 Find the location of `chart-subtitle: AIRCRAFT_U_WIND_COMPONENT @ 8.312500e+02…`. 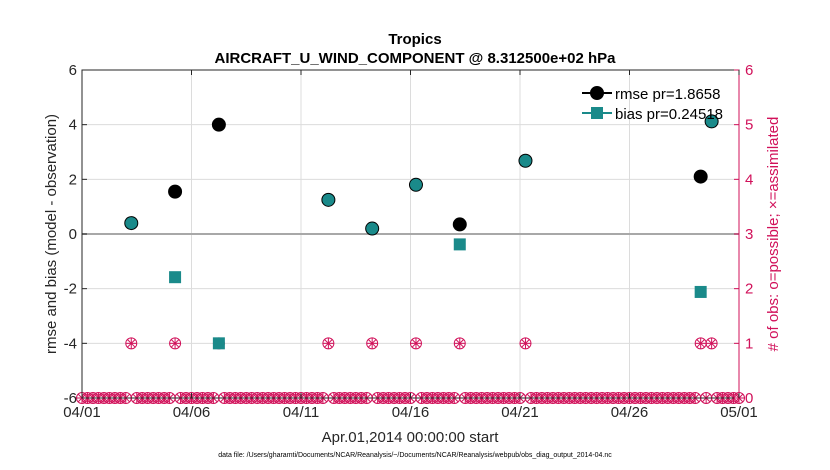

chart-subtitle: AIRCRAFT_U_WIND_COMPONENT @ 8.312500e+02… is located at coordinates (416, 58).